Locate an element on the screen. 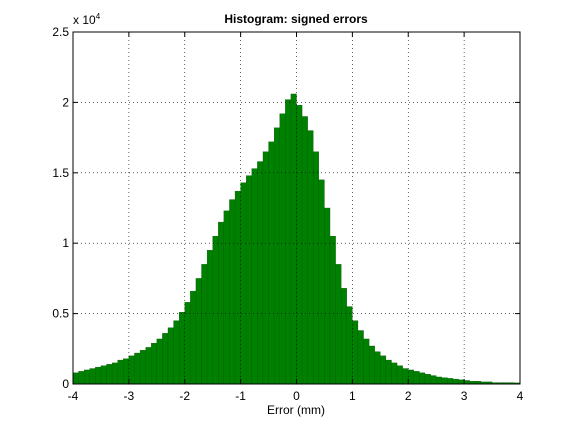  x-tick-label: -3 is located at coordinates (129, 396).